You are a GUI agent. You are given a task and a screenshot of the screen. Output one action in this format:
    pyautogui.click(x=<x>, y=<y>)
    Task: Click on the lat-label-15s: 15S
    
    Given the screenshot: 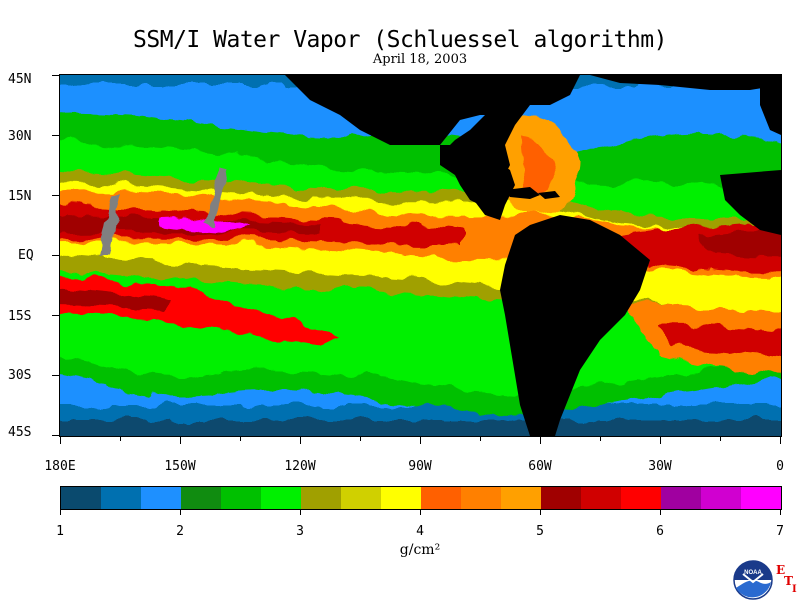 What is the action you would take?
    pyautogui.click(x=20, y=316)
    